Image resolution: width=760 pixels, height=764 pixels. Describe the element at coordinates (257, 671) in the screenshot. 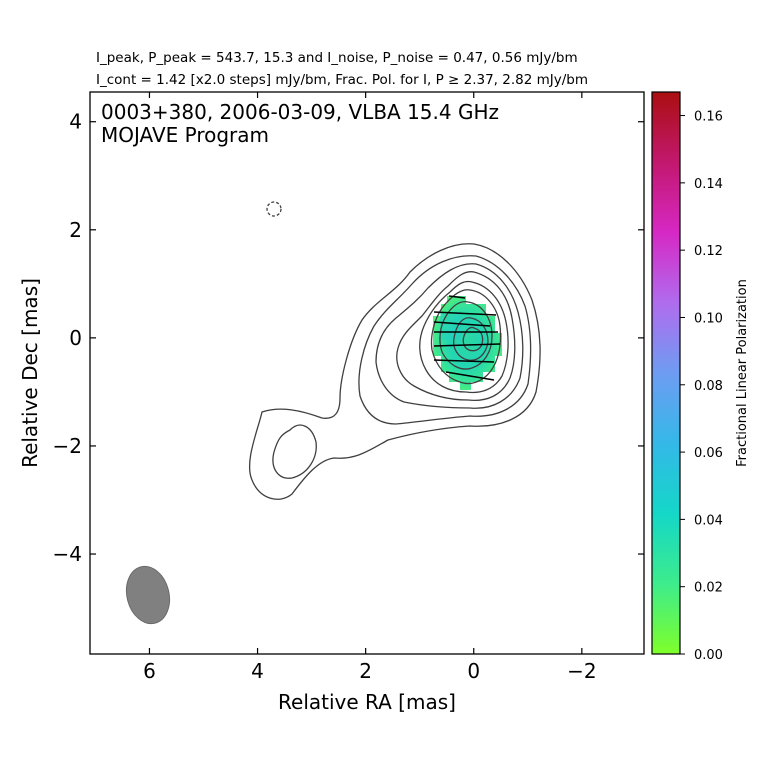

I see `x-tick-label: 4` at that location.